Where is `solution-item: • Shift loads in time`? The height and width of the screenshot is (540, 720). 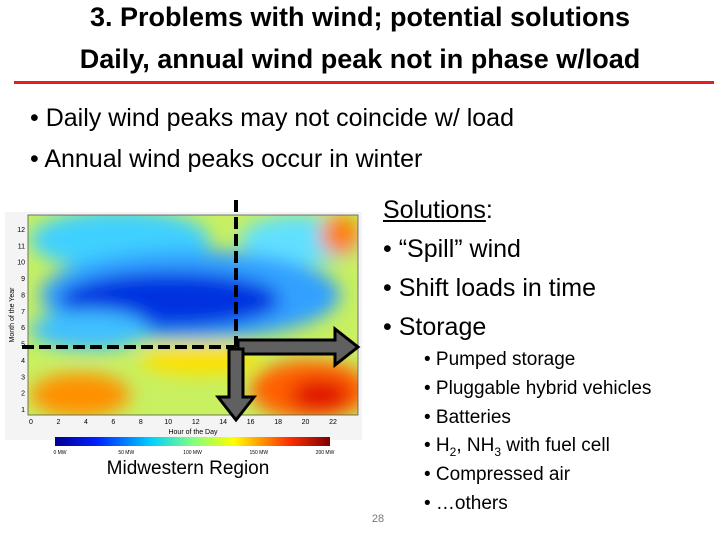
solution-item: • Shift loads in time is located at coordinates (490, 288).